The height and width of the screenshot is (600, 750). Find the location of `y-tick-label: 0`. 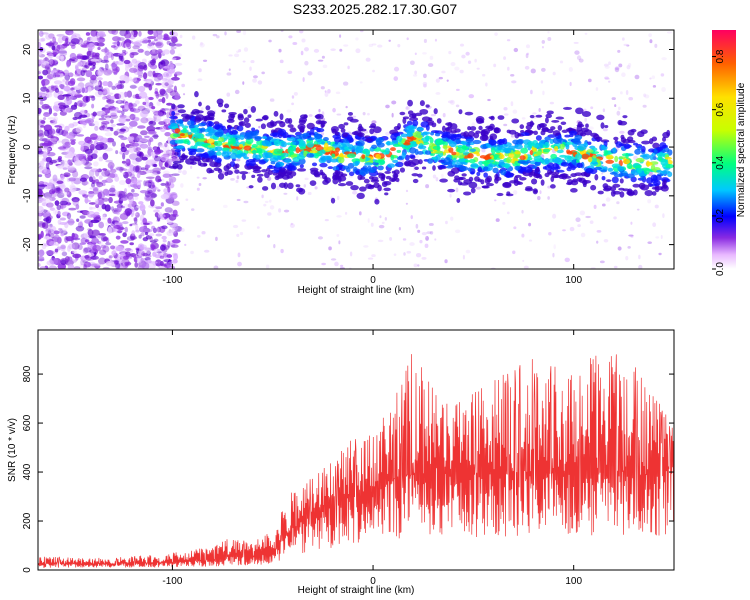

y-tick-label: 0 is located at coordinates (27, 570).